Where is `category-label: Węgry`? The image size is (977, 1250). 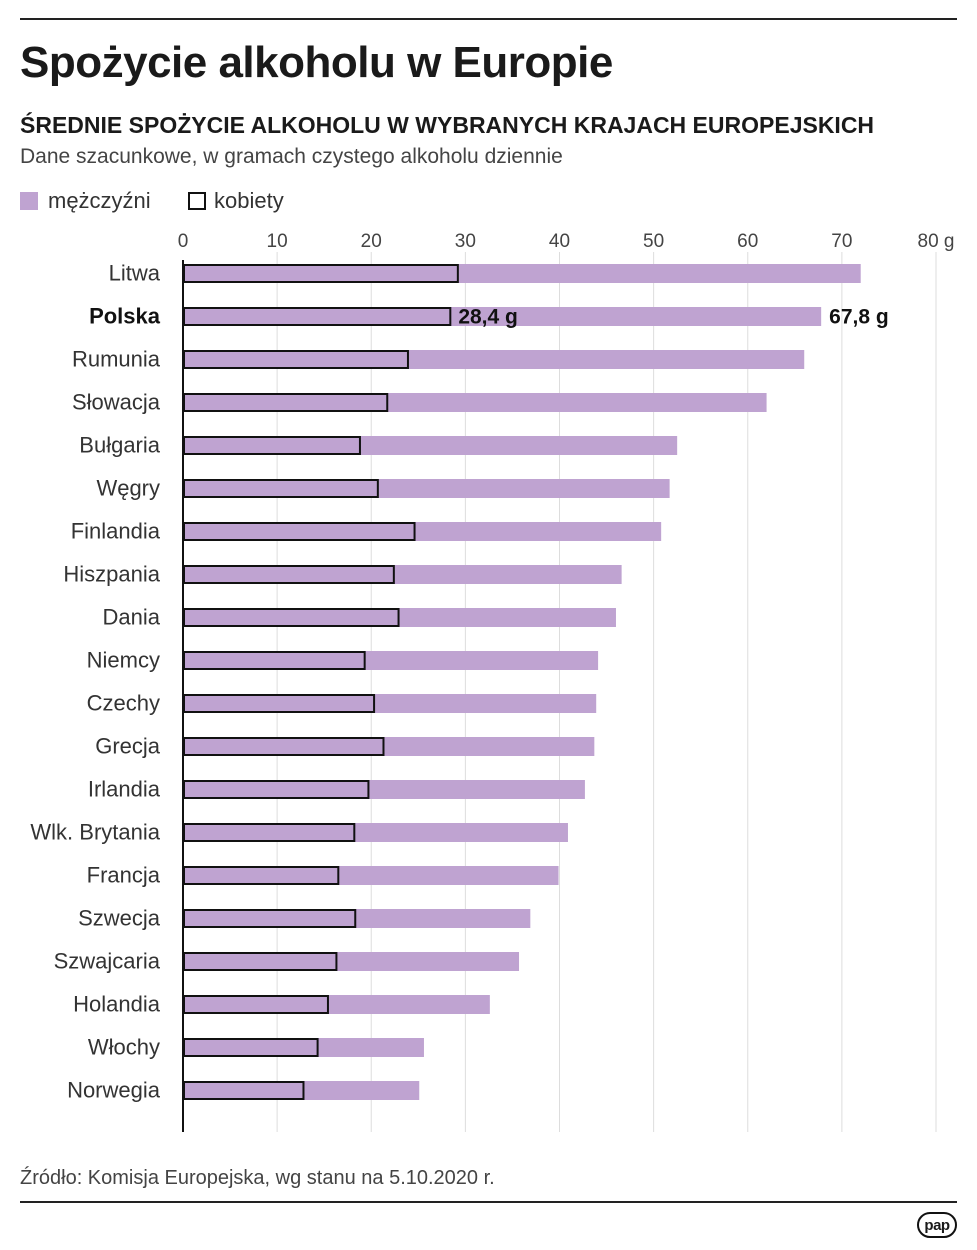
category-label: Węgry is located at coordinates (128, 488).